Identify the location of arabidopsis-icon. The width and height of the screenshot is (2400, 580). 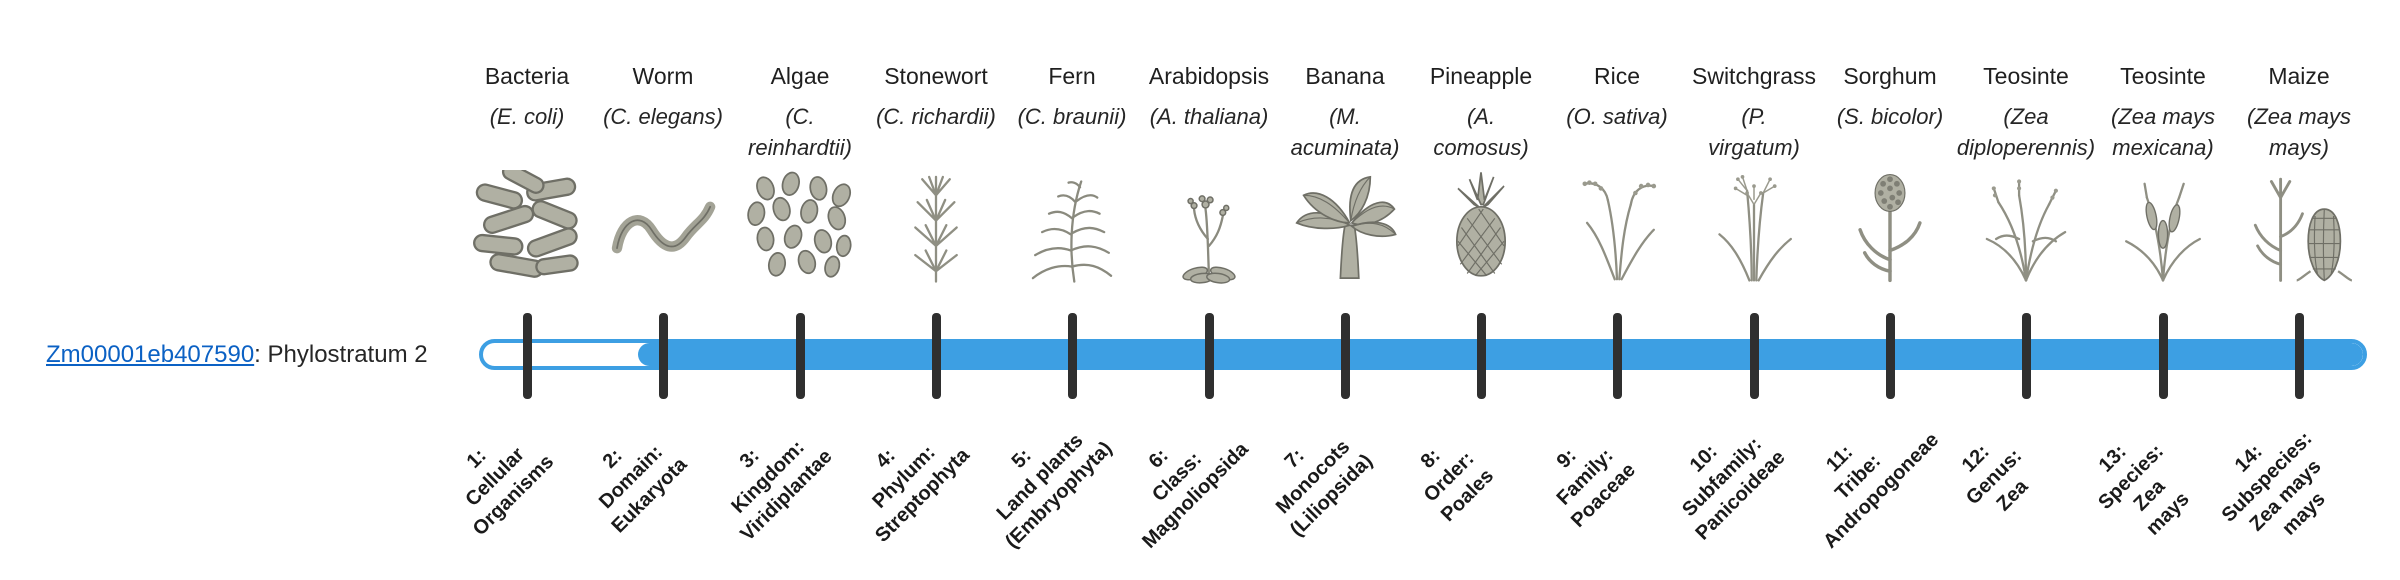
(1209, 227).